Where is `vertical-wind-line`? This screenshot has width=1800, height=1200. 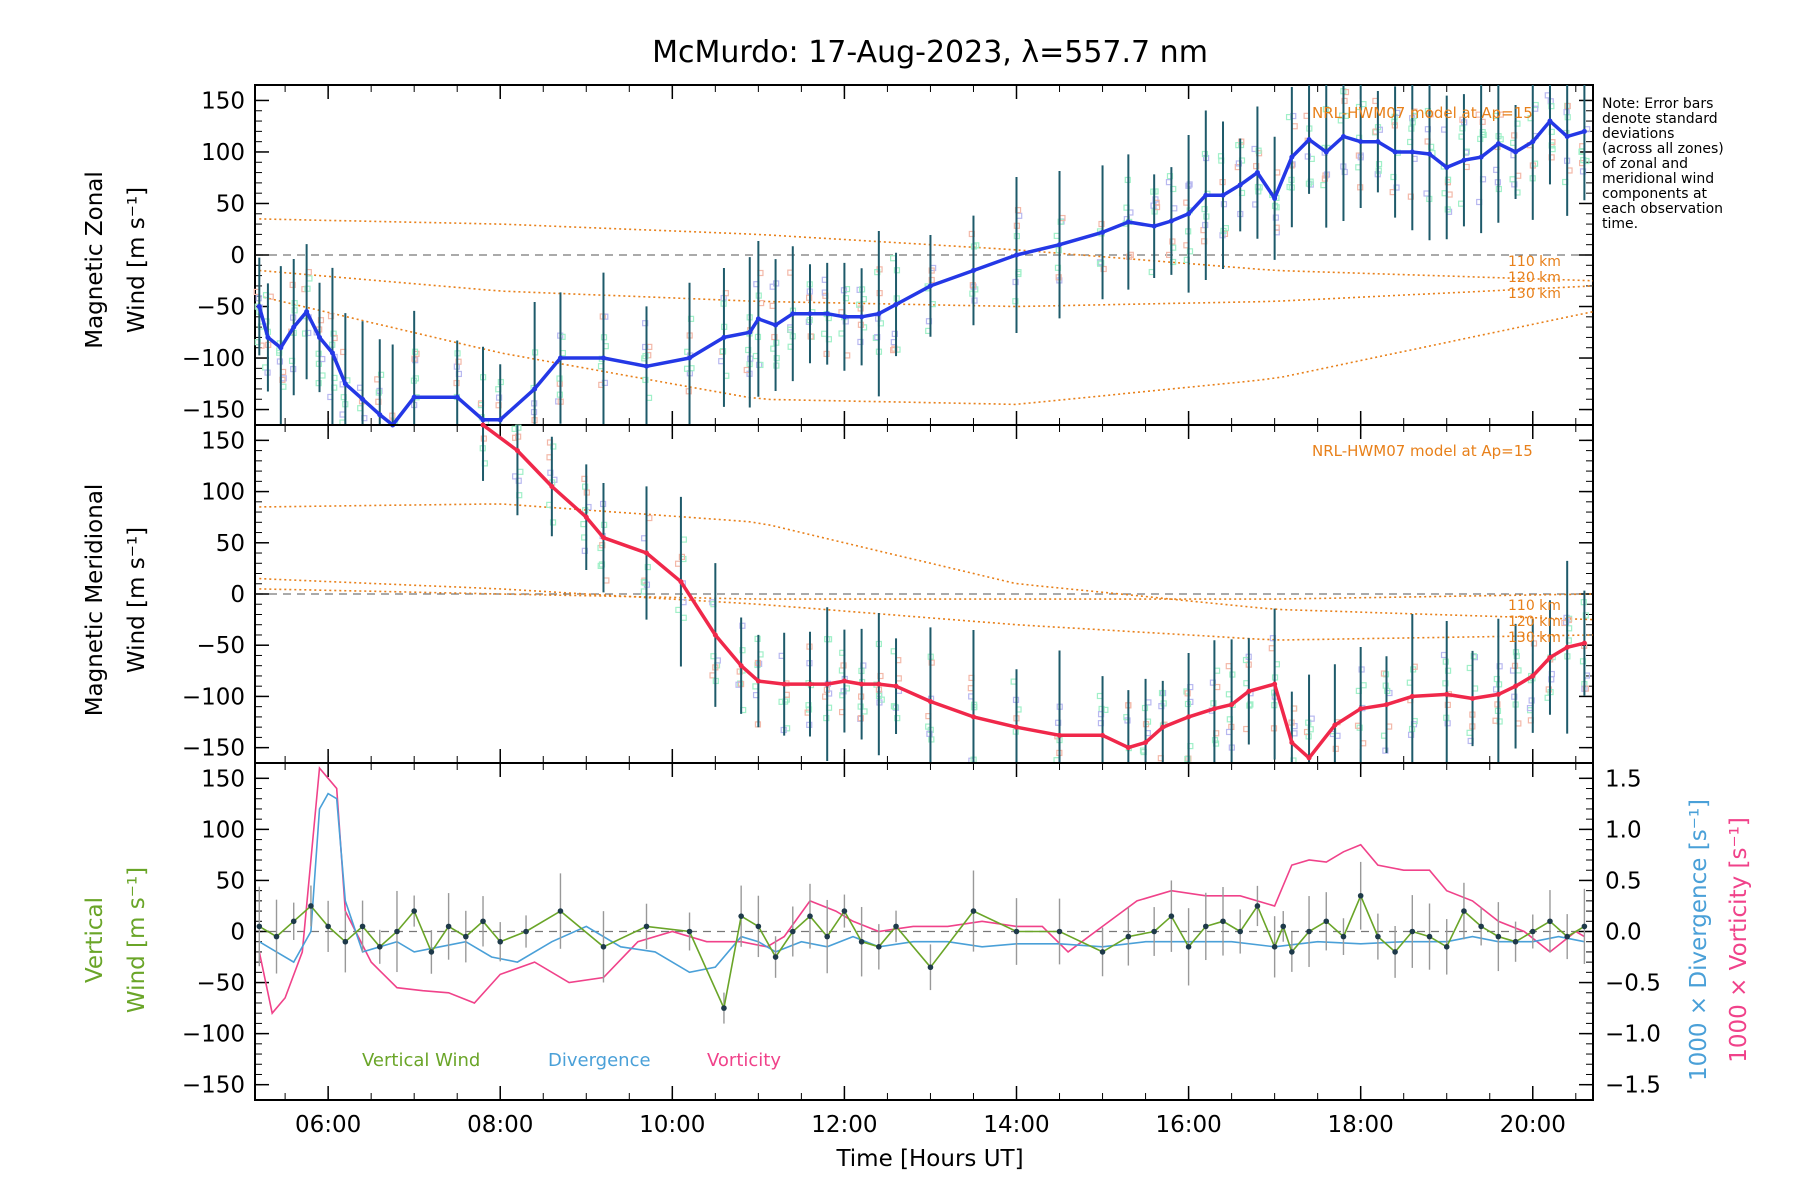 vertical-wind-line is located at coordinates (921, 952).